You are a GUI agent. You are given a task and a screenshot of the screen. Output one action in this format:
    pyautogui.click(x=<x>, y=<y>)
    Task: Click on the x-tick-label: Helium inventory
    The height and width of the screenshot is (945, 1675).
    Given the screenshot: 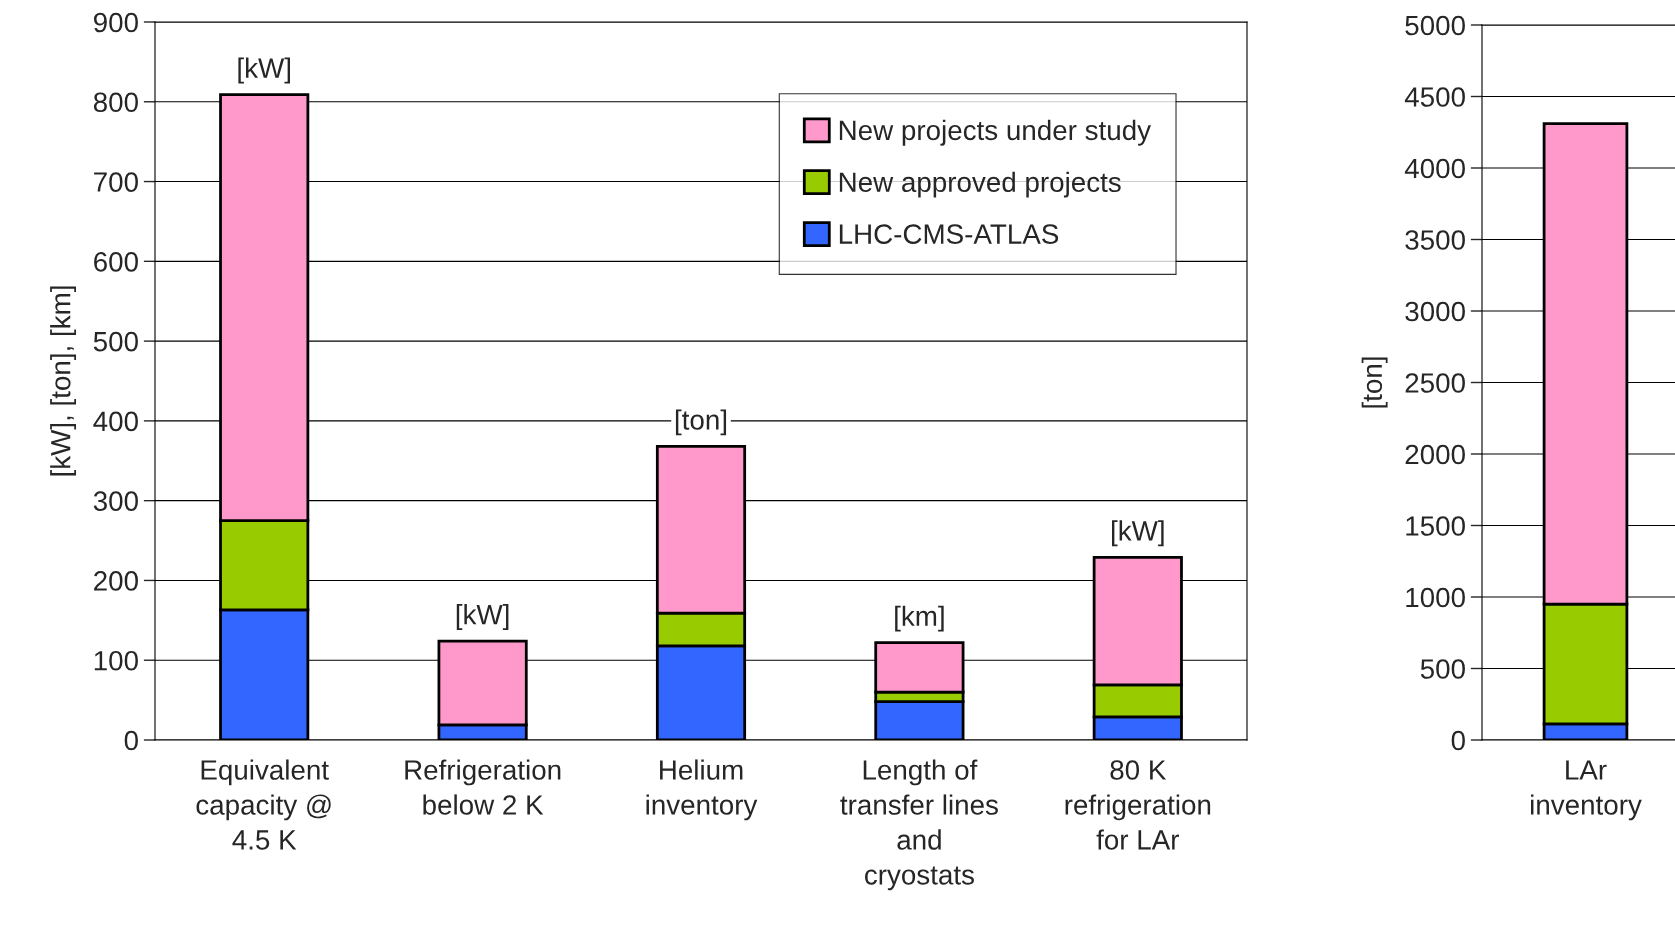 What is the action you would take?
    pyautogui.click(x=702, y=790)
    